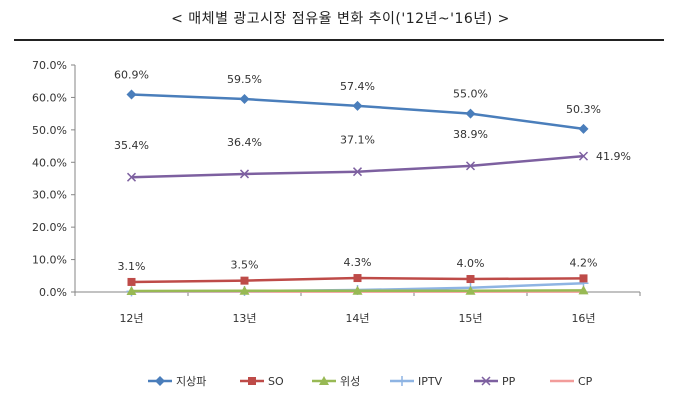 Image resolution: width=681 pixels, height=400 pixels. I want to click on data-label: 37.1%, so click(357, 140).